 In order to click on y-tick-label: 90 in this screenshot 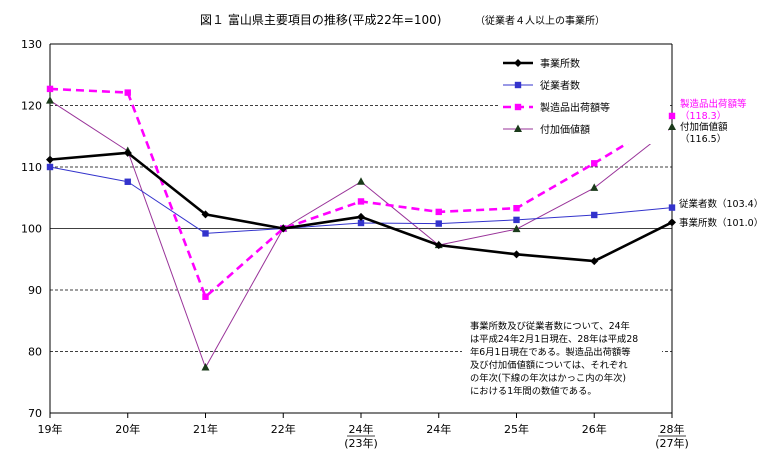, I will do `click(35, 290)`.